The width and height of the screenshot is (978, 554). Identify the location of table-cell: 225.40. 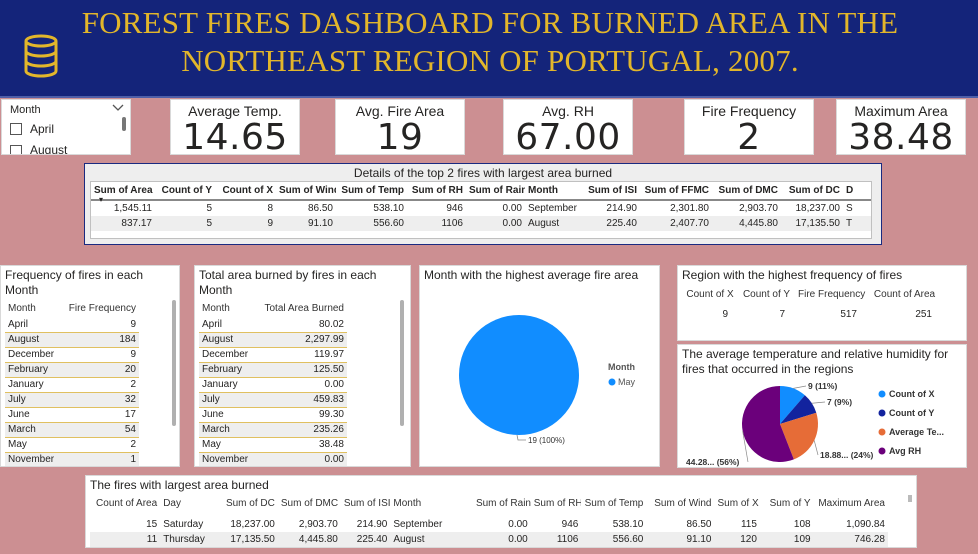
(612, 223).